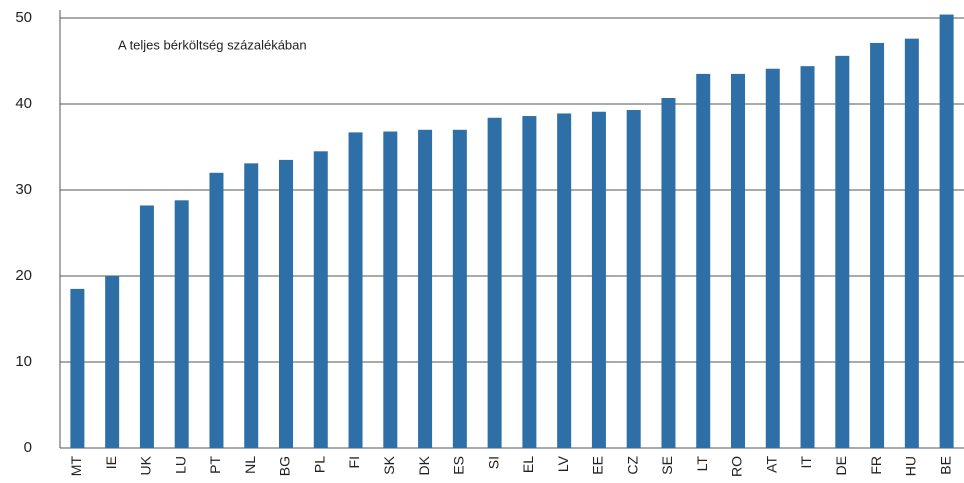 Image resolution: width=964 pixels, height=483 pixels. I want to click on x-tick-label: LV, so click(563, 463).